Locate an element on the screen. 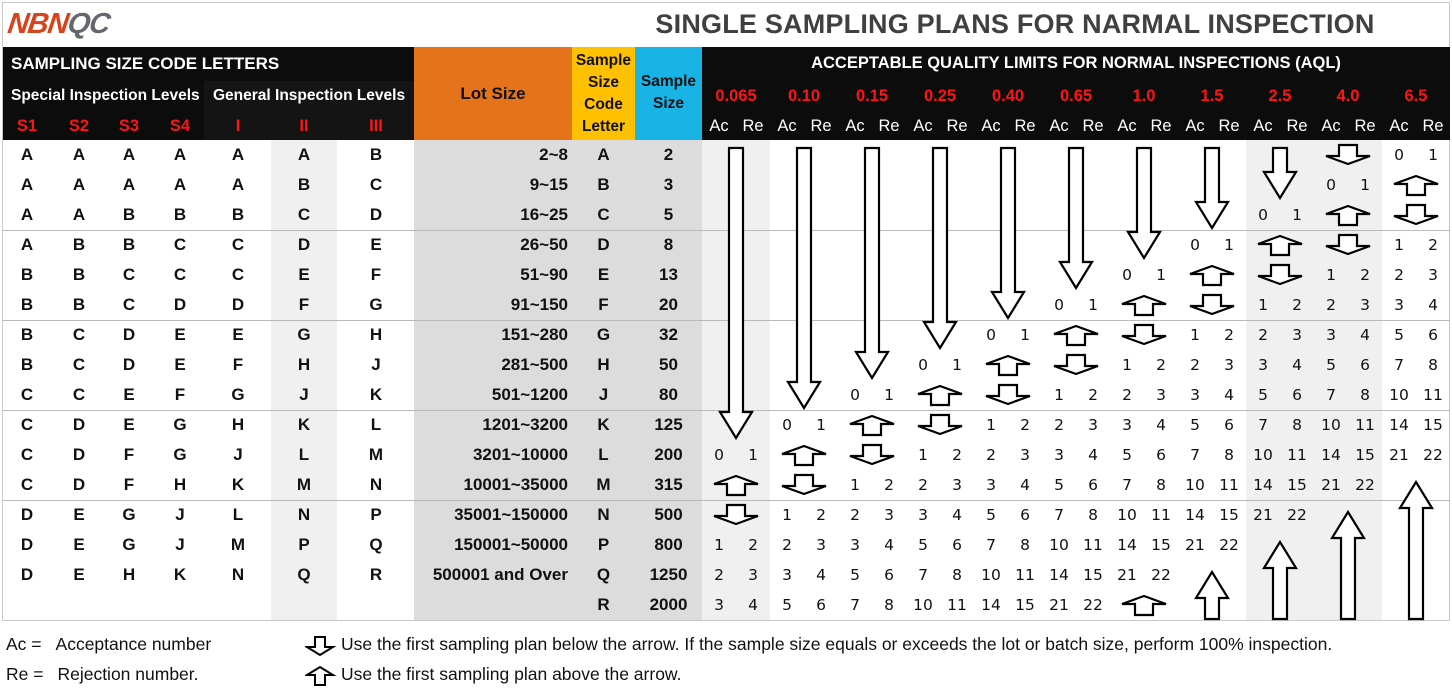 Image resolution: width=1452 pixels, height=695 pixels. table-row: B C D E F H J 281~500 H 50 0 1 1 2 2 3 3 4 5 6 7 8 is located at coordinates (726, 365).